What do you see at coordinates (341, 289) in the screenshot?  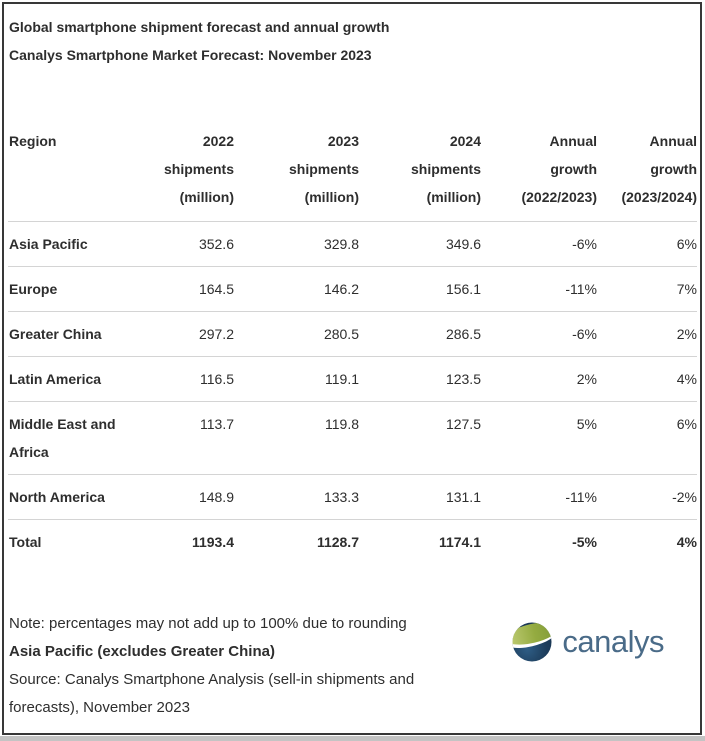 I see `value-cell: 146.2` at bounding box center [341, 289].